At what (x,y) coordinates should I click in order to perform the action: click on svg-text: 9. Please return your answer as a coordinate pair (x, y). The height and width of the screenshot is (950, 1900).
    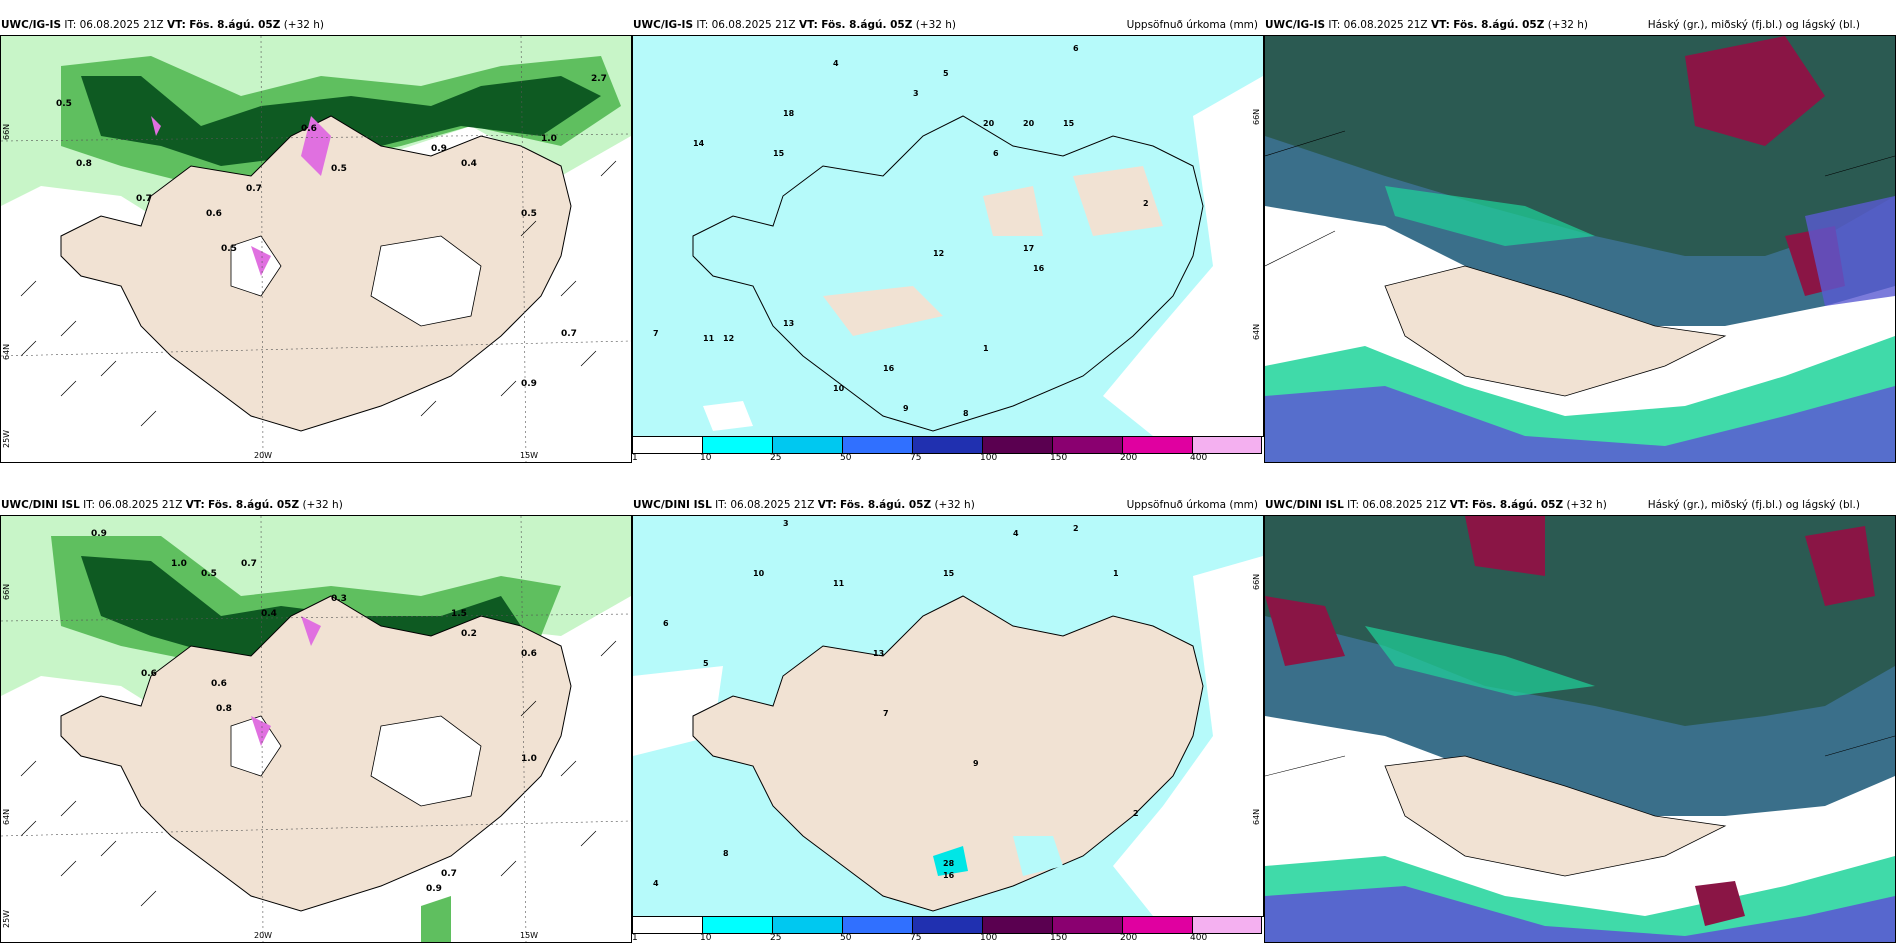
    Looking at the image, I should click on (976, 763).